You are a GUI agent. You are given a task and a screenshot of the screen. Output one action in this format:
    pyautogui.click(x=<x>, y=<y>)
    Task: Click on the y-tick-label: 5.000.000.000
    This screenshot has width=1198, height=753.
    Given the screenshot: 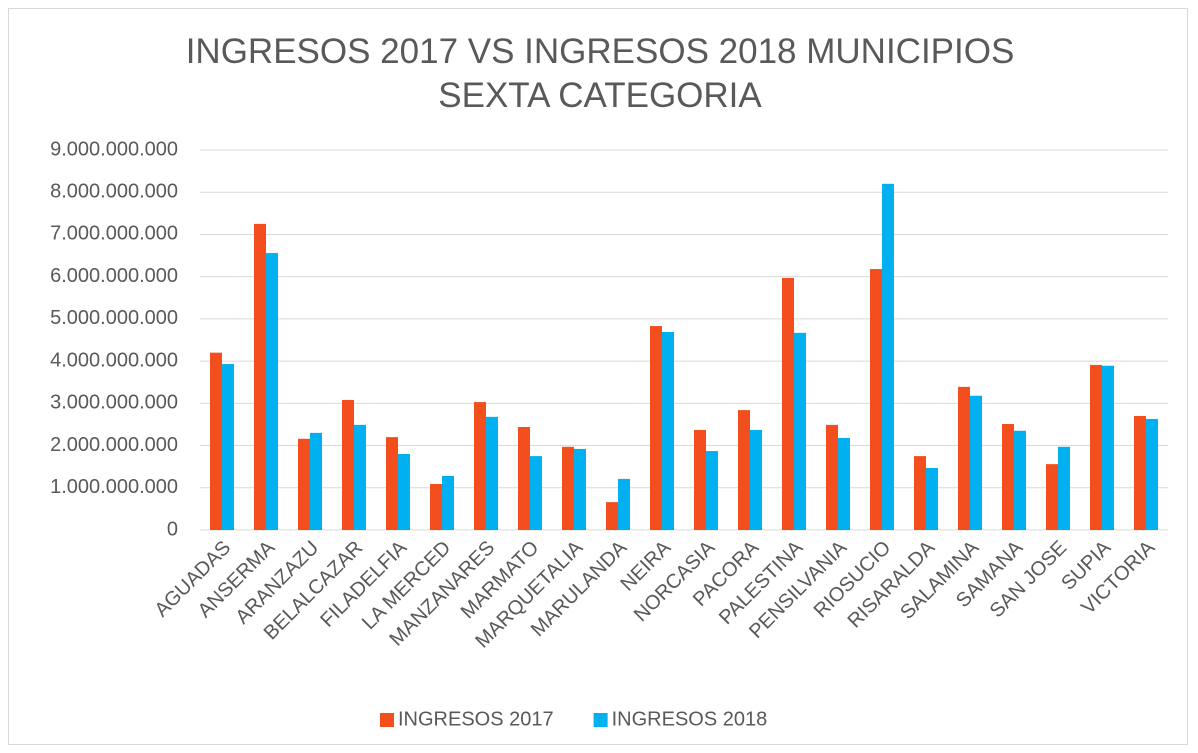 What is the action you would take?
    pyautogui.click(x=114, y=318)
    